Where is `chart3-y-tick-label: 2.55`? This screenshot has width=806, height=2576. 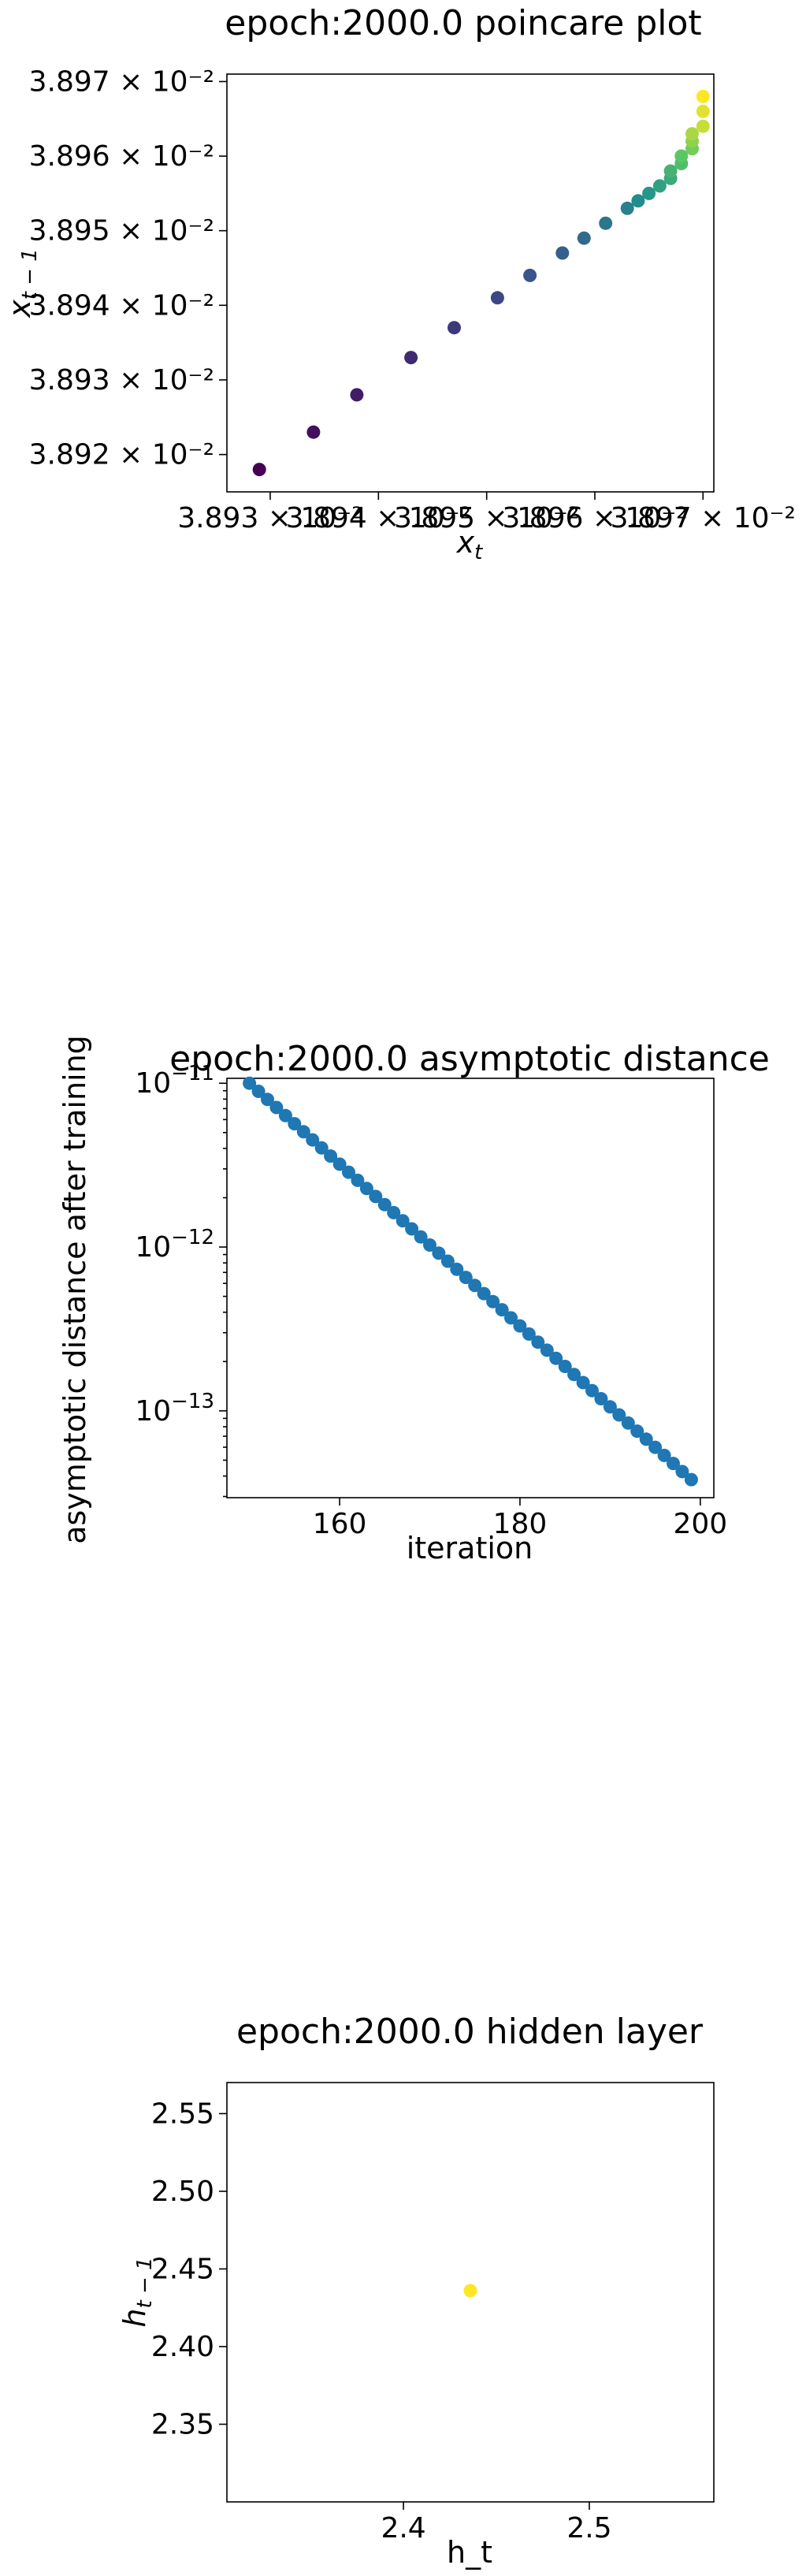
chart3-y-tick-label: 2.55 is located at coordinates (182, 2114).